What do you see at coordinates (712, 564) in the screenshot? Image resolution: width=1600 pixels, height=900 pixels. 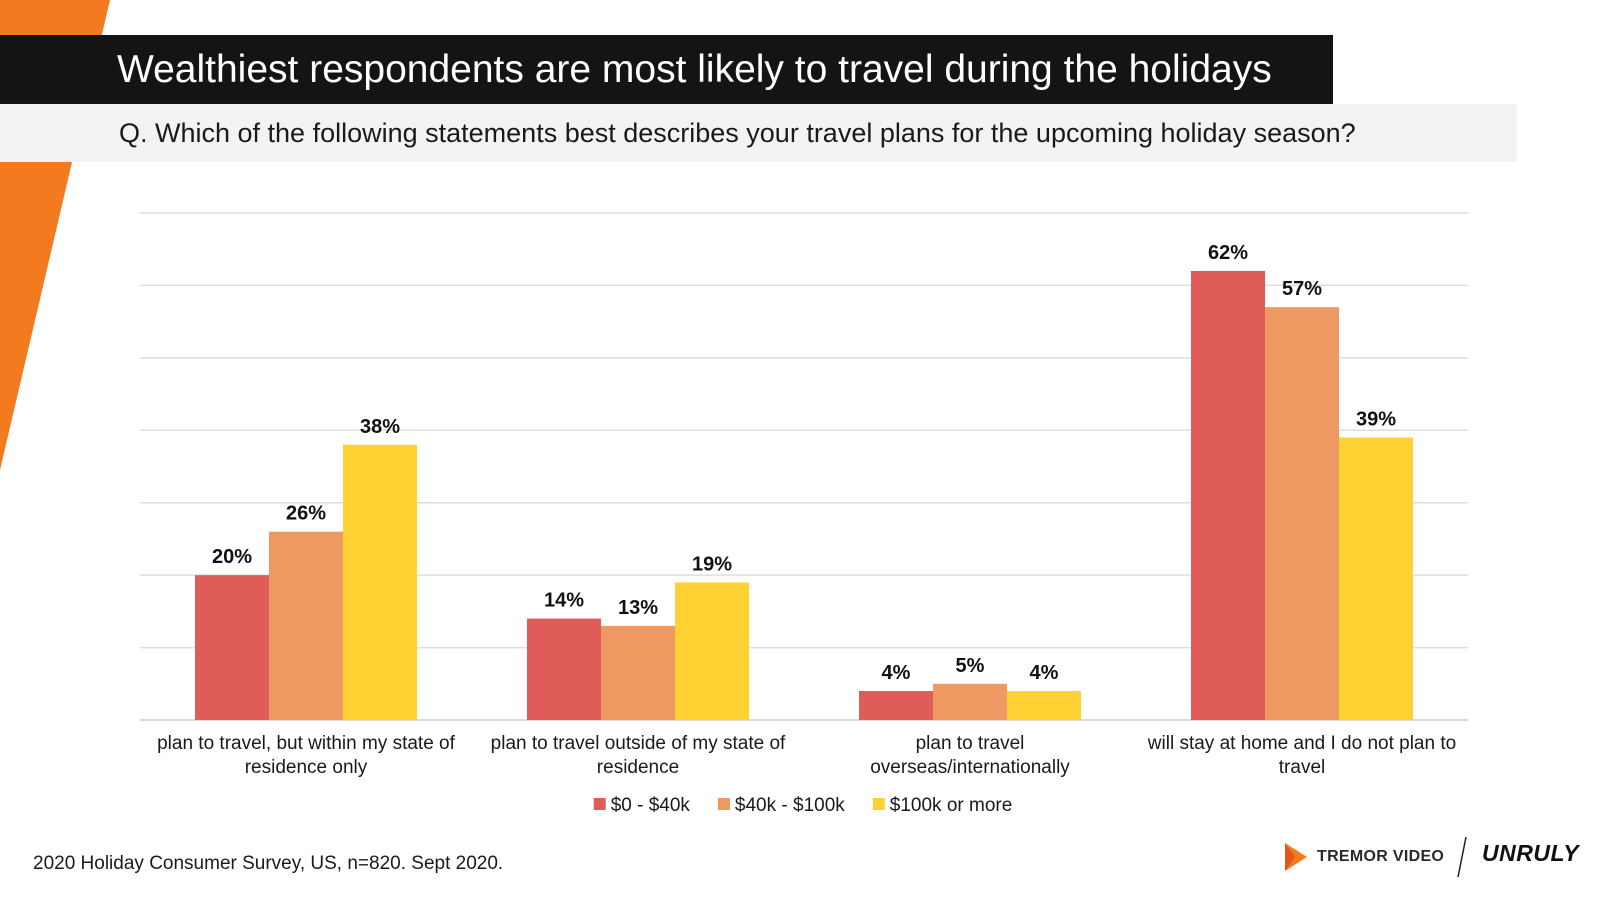 I see `data-label: 19%` at bounding box center [712, 564].